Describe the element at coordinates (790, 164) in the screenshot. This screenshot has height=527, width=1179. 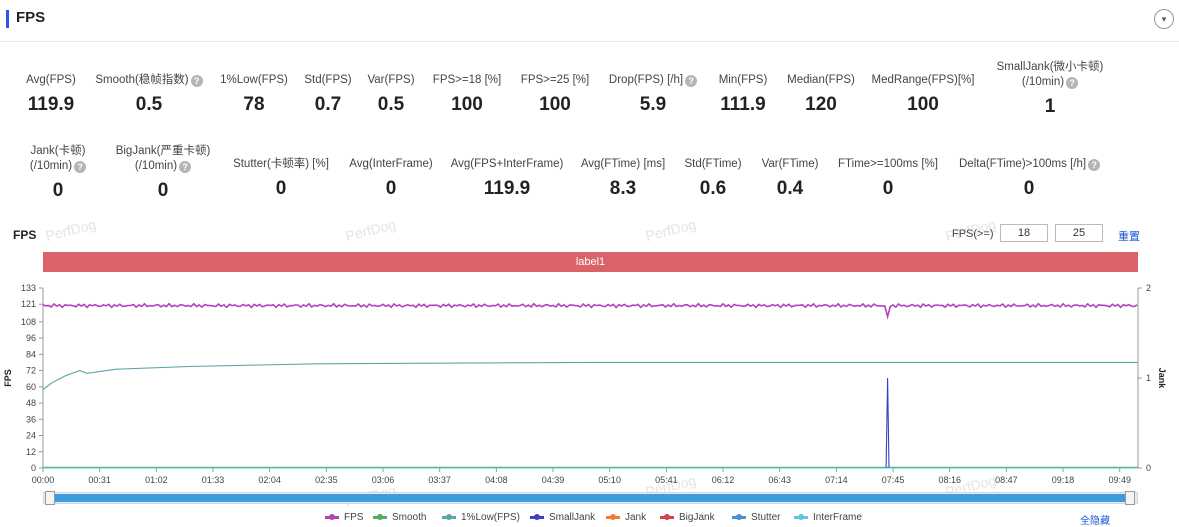
I see `metric-label-text: Var(FTime)` at that location.